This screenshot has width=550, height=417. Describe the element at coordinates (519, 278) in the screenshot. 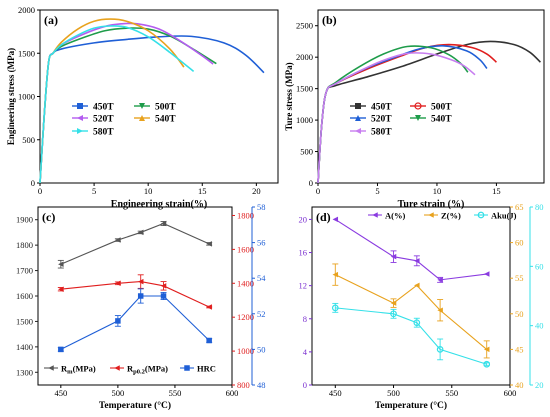

I see `y-tick-label: 55` at that location.